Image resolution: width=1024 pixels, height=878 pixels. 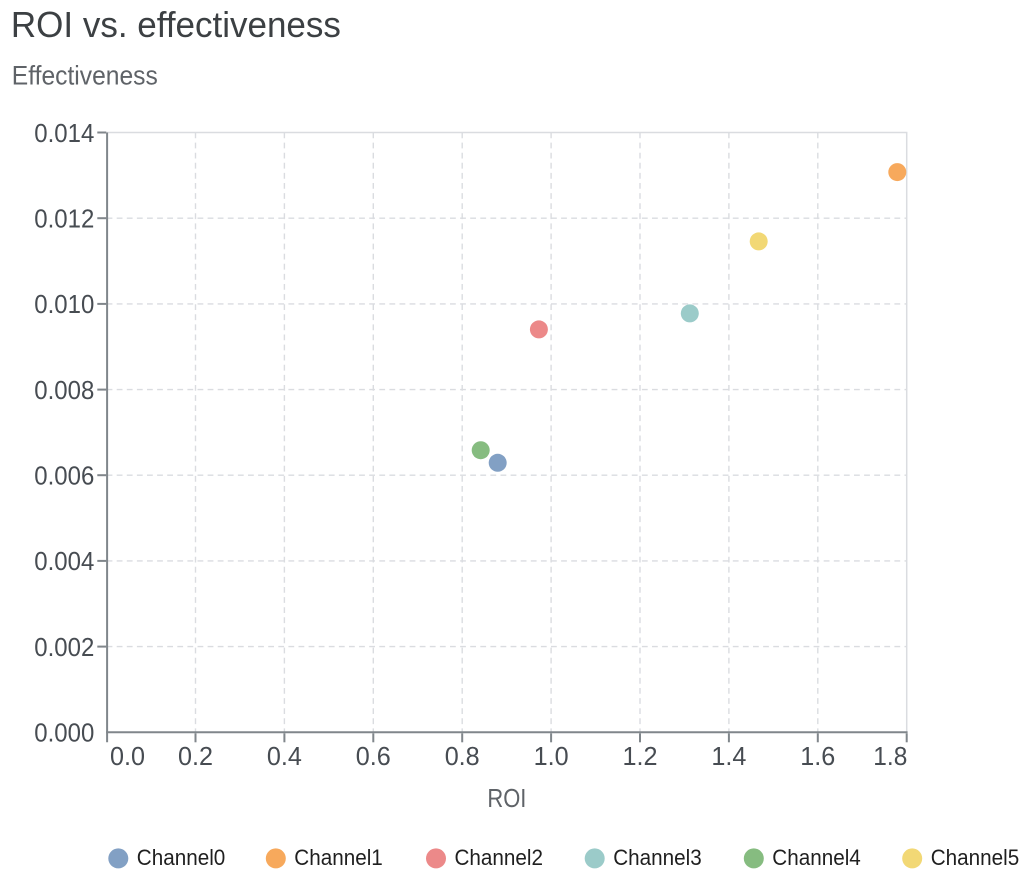 I want to click on svg-text: 0.012, so click(x=64, y=219).